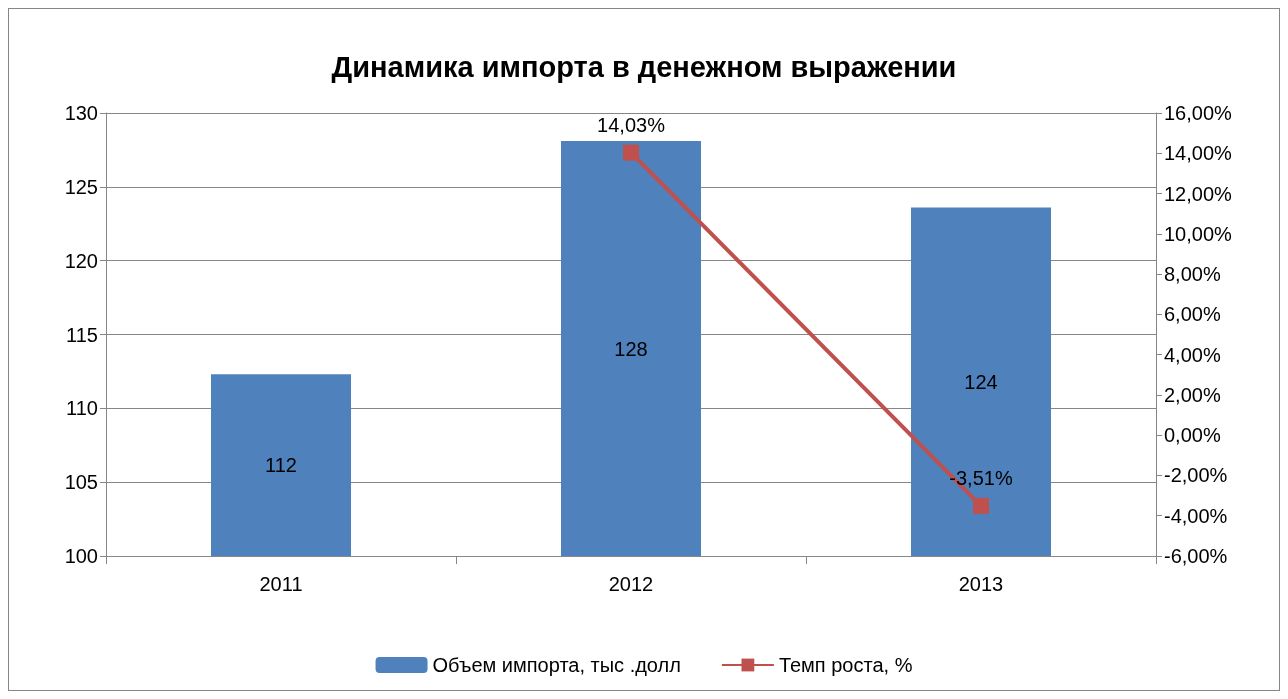  Describe the element at coordinates (845, 665) in the screenshot. I see `legend-label: Темп роста, %` at that location.